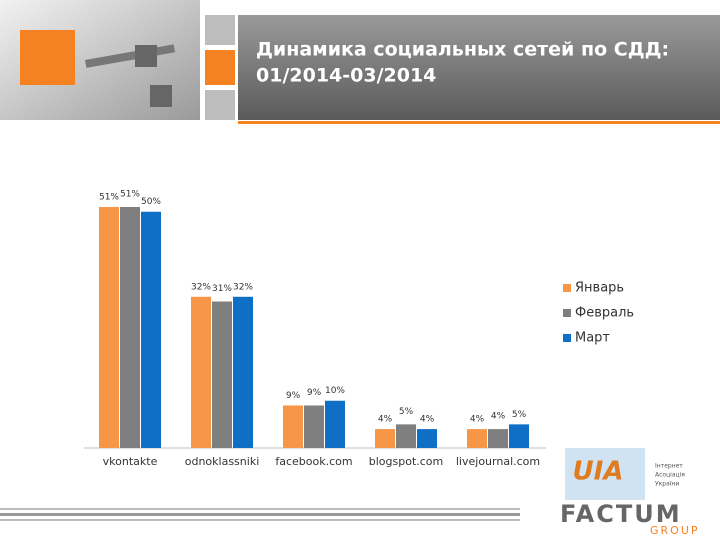 The height and width of the screenshot is (540, 720). What do you see at coordinates (479, 67) in the screenshot?
I see `header-band` at bounding box center [479, 67].